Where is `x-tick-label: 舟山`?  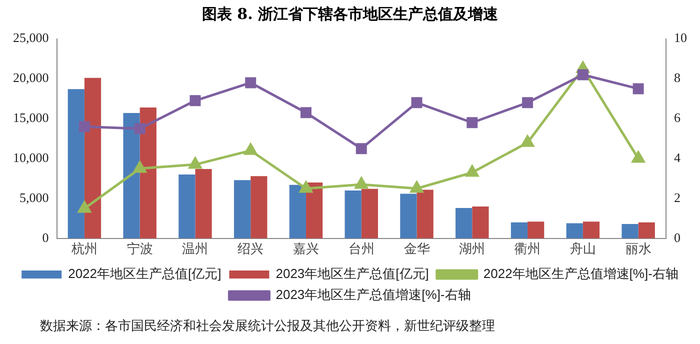 x-tick-label: 舟山 is located at coordinates (583, 248).